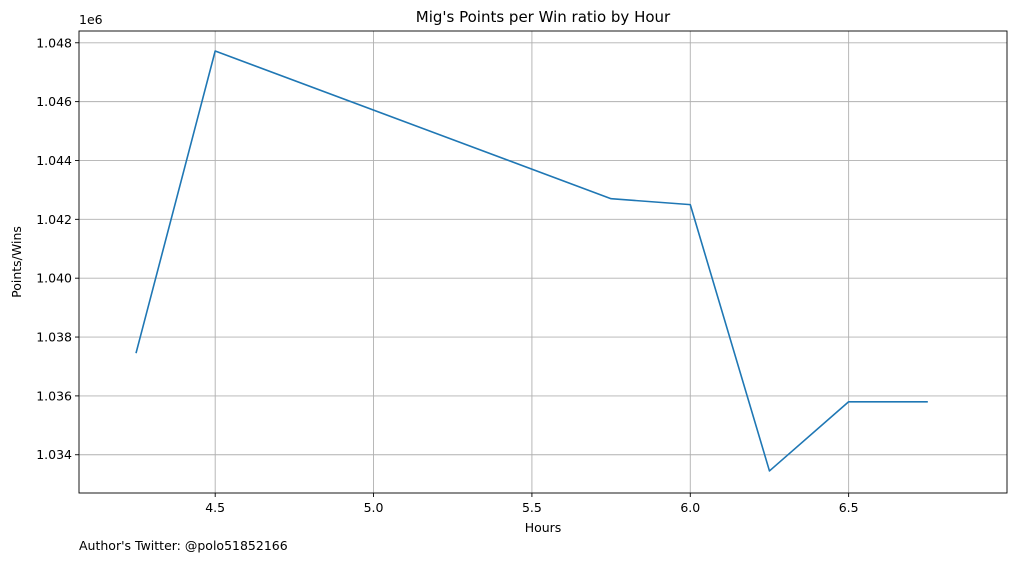 The width and height of the screenshot is (1019, 562). Describe the element at coordinates (91, 19) in the screenshot. I see `y-offset-label: 1e6` at that location.